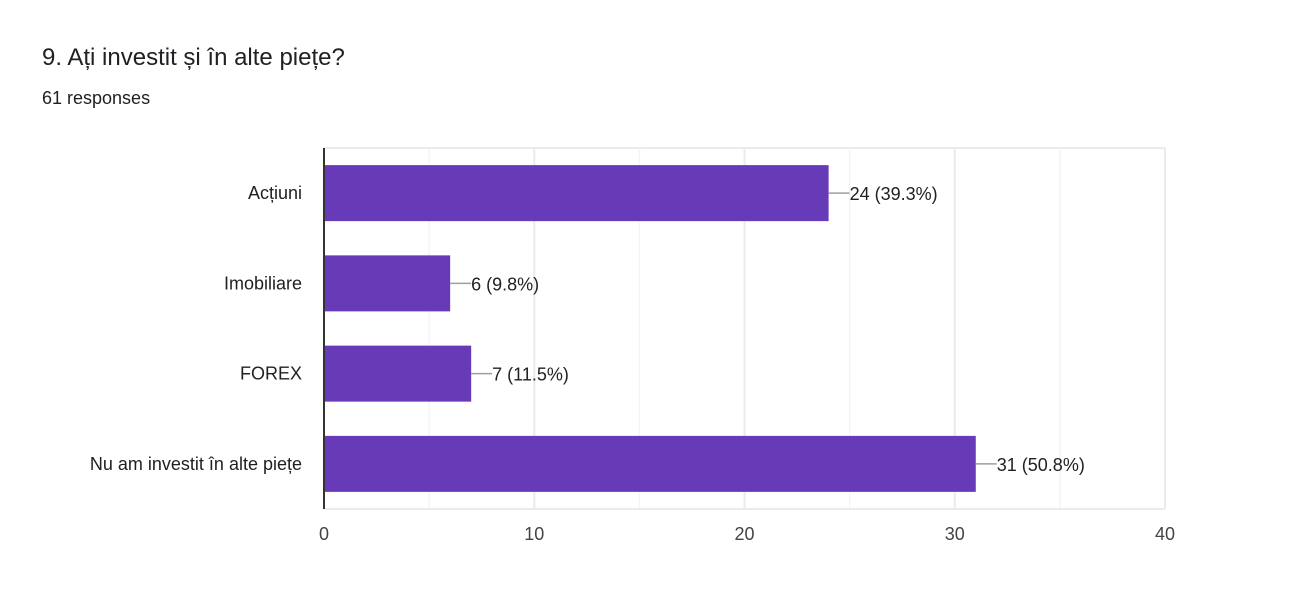  What do you see at coordinates (534, 534) in the screenshot?
I see `x-tick-label: 10` at bounding box center [534, 534].